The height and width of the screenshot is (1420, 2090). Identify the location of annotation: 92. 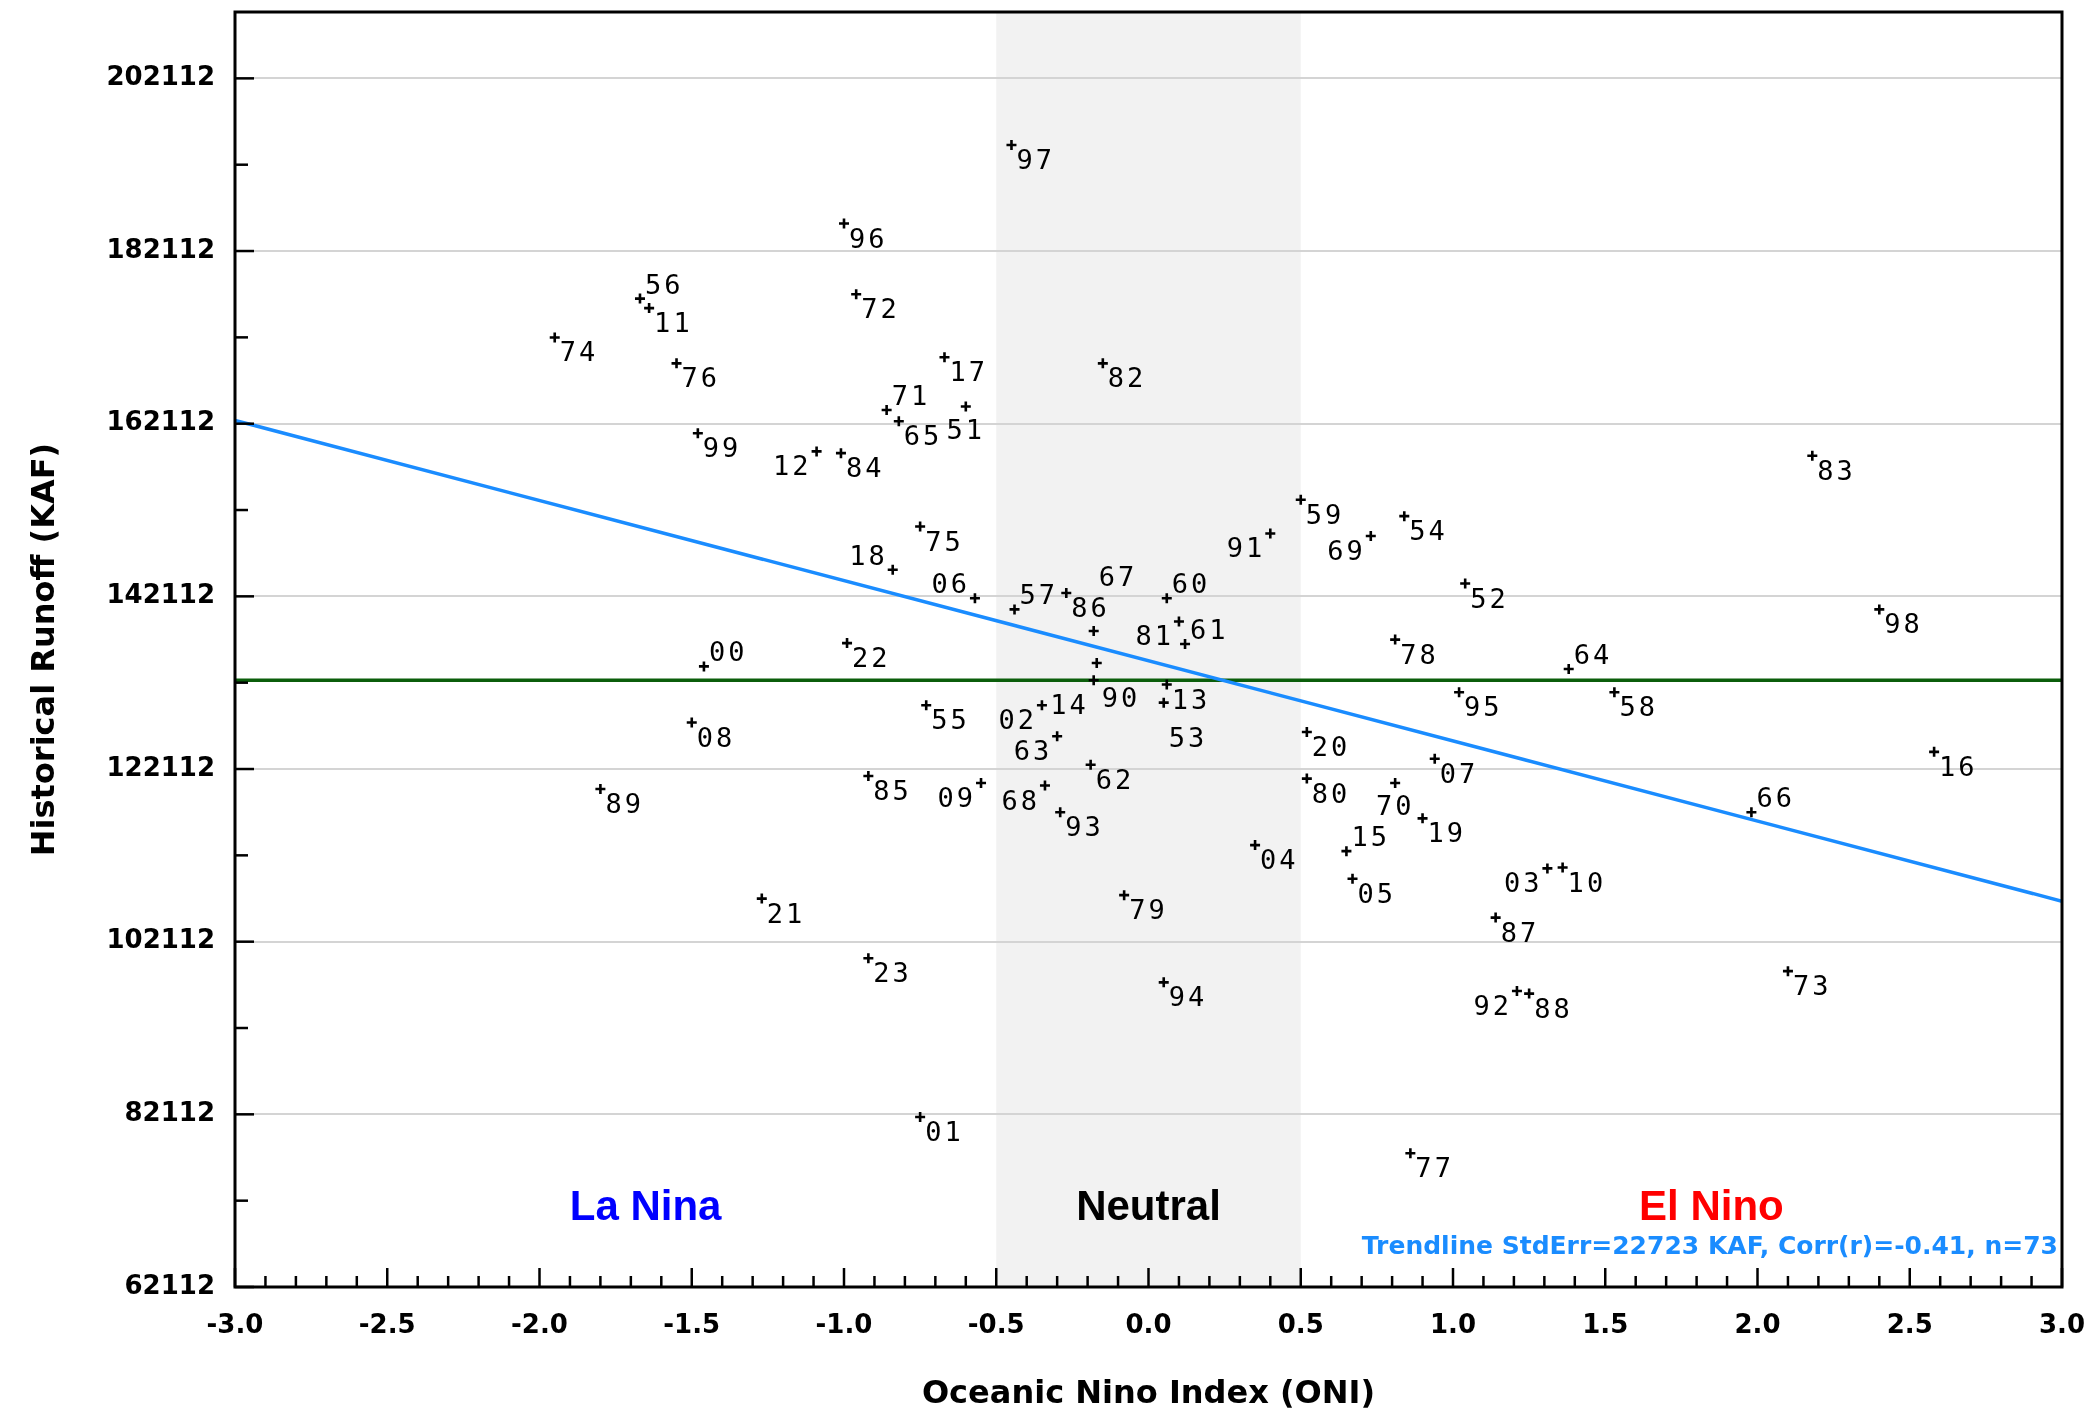
(1492, 1005).